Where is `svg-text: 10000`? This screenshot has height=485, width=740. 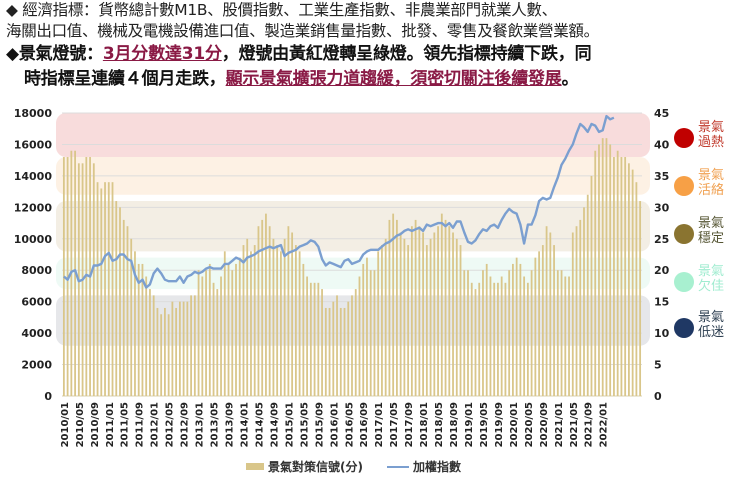
svg-text: 10000 is located at coordinates (33, 239).